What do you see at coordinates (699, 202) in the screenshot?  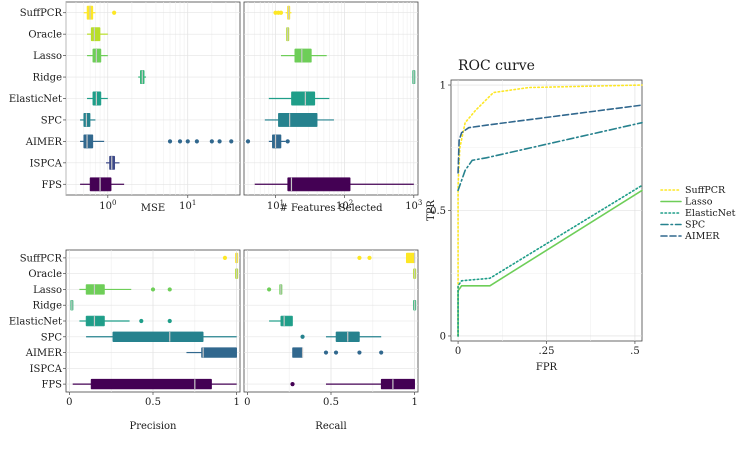 I see `legend-label-lasso: Lasso` at bounding box center [699, 202].